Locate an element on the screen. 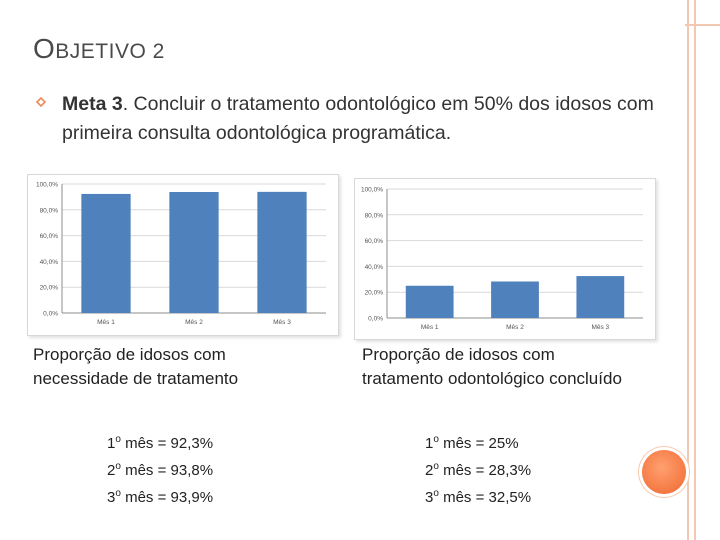 Image resolution: width=720 pixels, height=540 pixels. left-caption-line2: necessidade de tratamento is located at coordinates (136, 378).